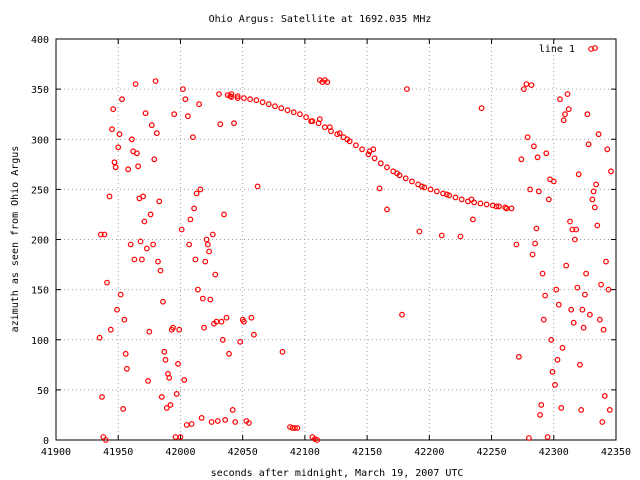 This screenshot has width=640, height=480. Describe the element at coordinates (243, 452) in the screenshot. I see `x-tick-label: 42050` at that location.